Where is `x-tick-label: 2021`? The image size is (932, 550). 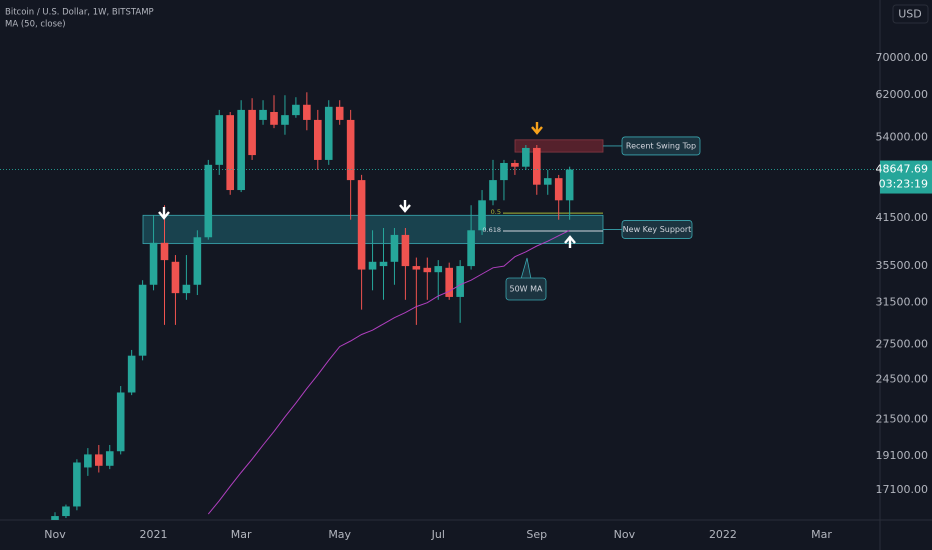 x-tick-label: 2021 is located at coordinates (154, 534).